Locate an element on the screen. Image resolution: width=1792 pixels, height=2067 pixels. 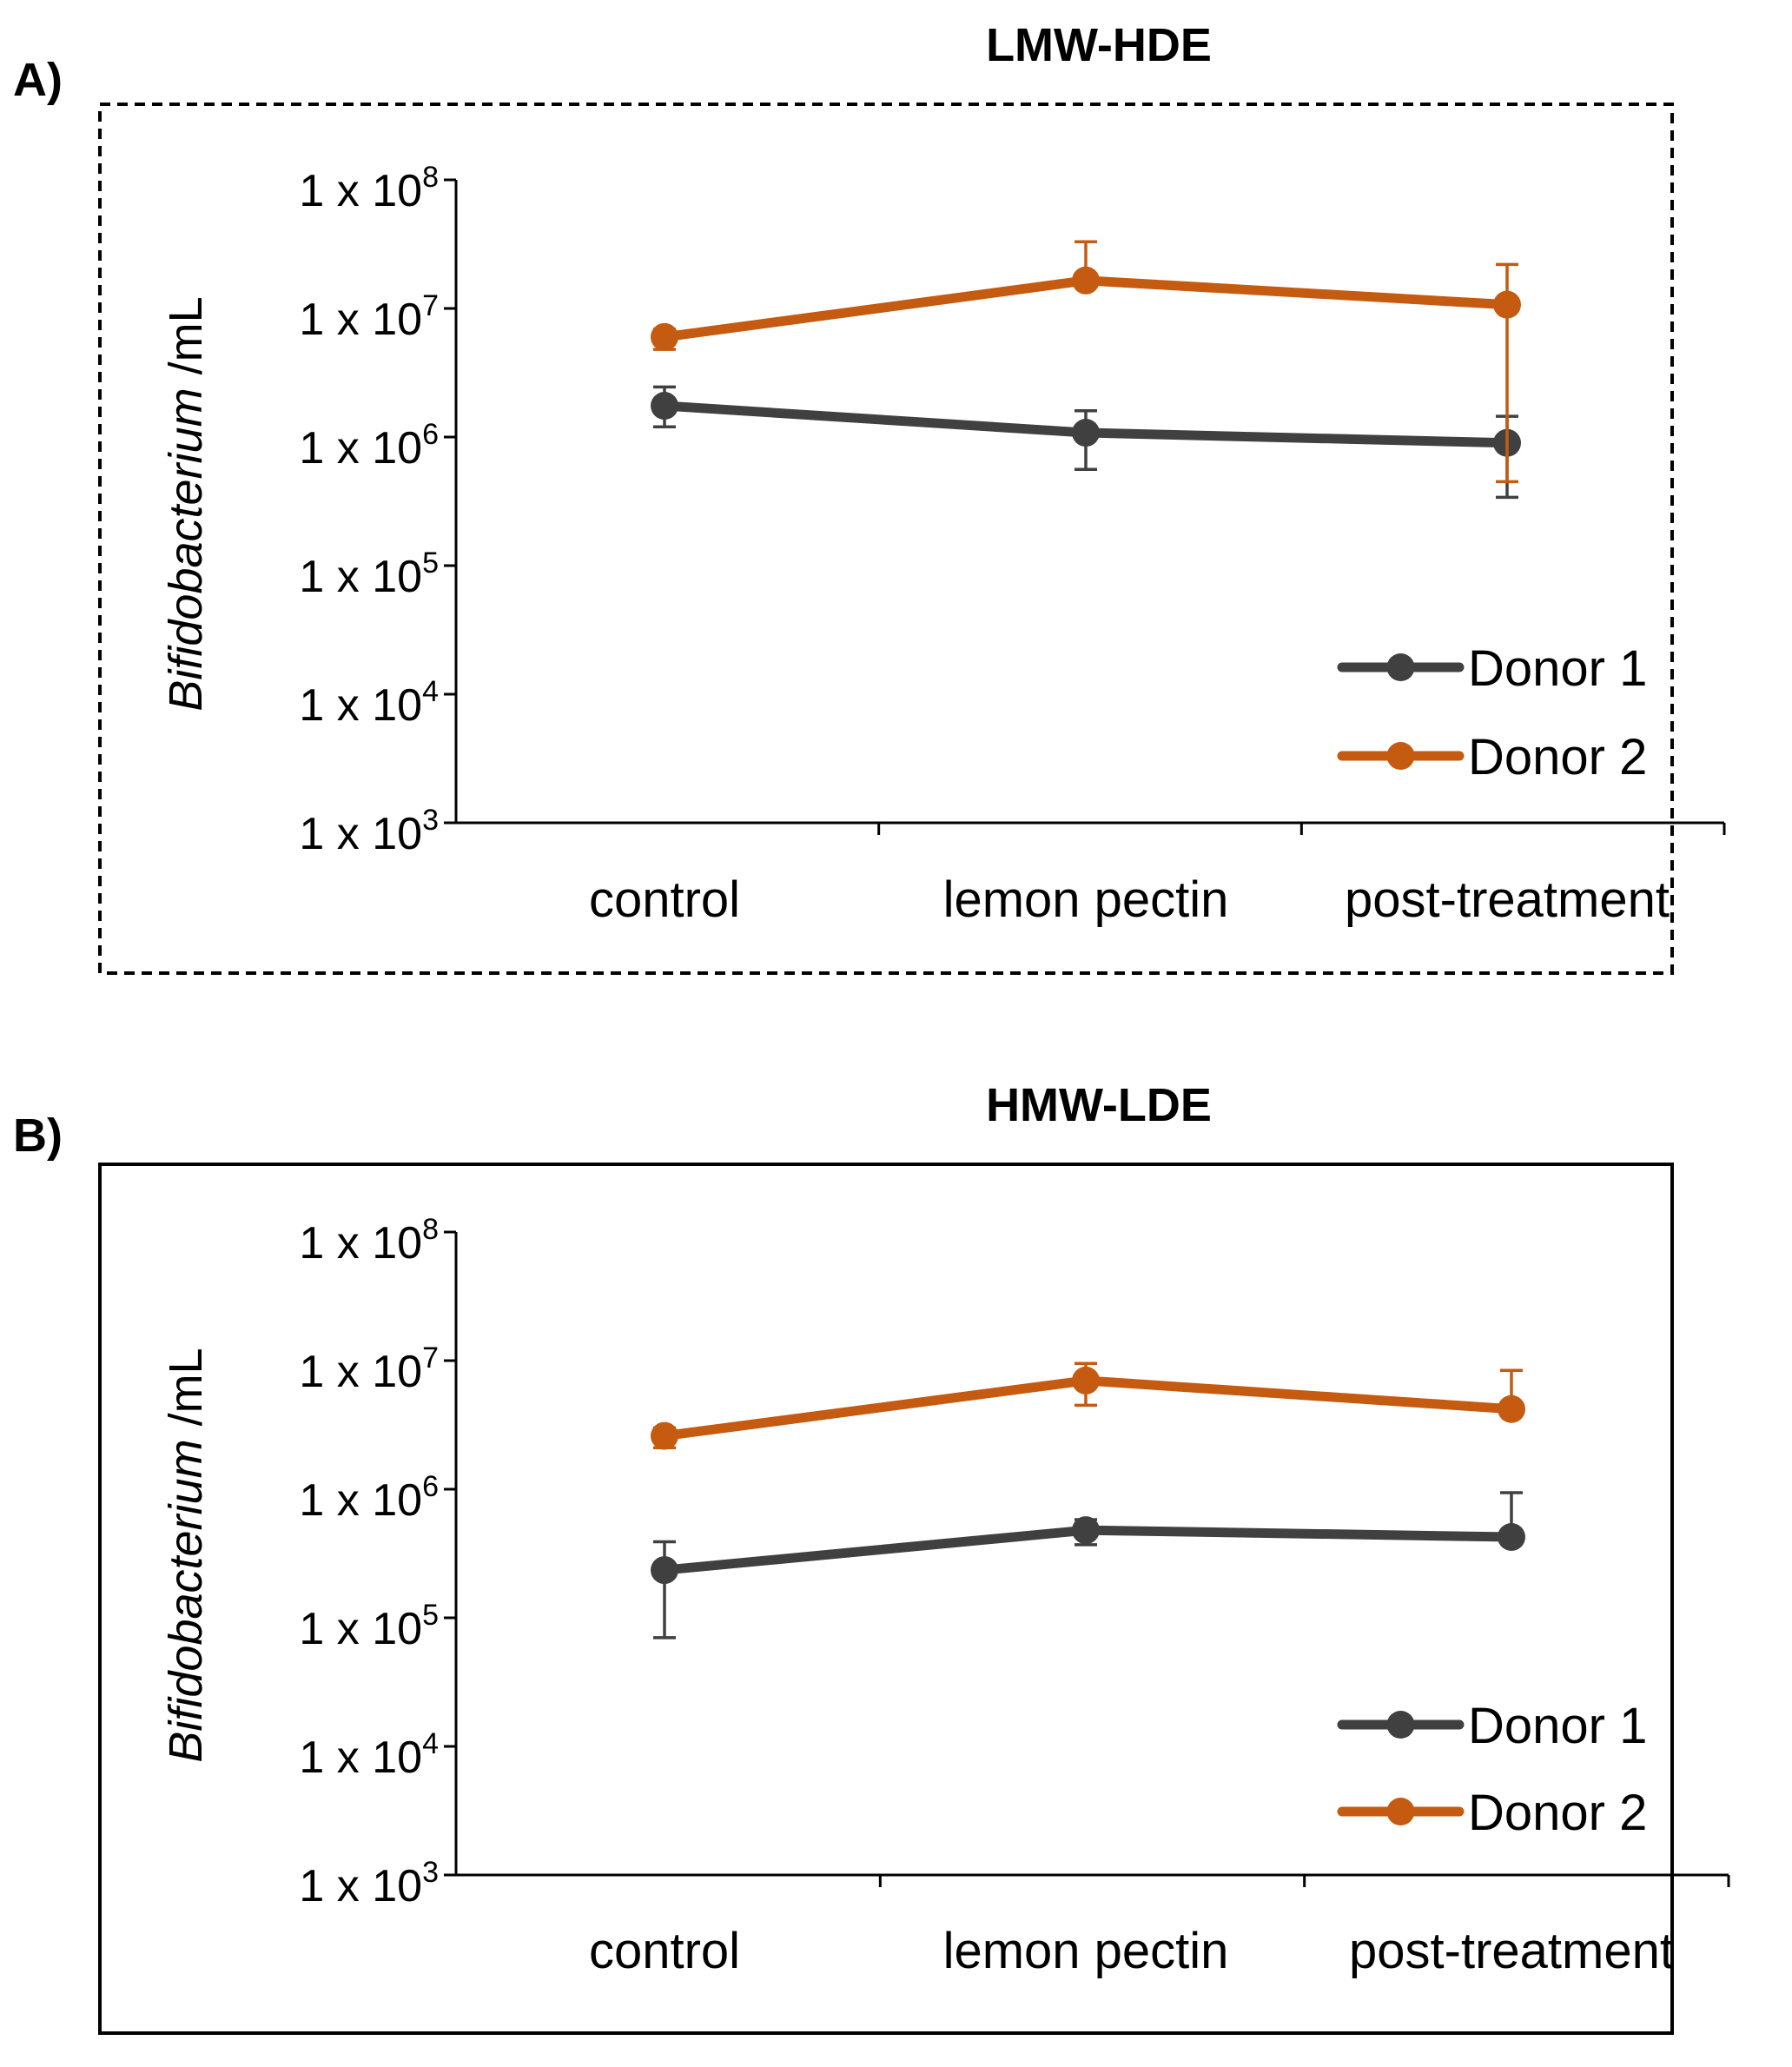
chart-title: HMW-LDE is located at coordinates (1099, 1105).